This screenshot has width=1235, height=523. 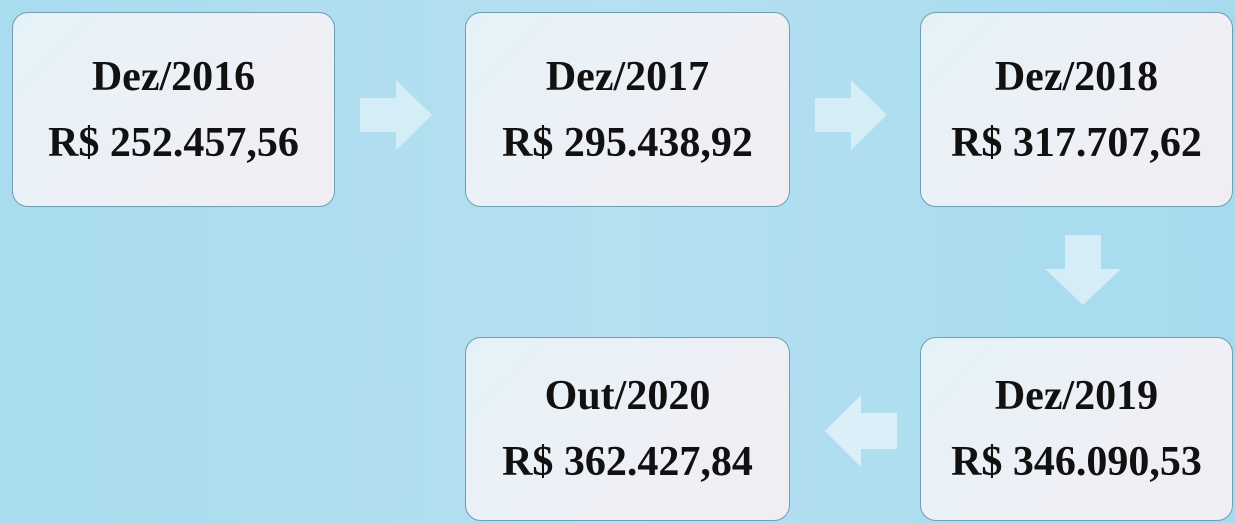 I want to click on node: Dez/2019 R$ 346.090,53, so click(x=1076, y=429).